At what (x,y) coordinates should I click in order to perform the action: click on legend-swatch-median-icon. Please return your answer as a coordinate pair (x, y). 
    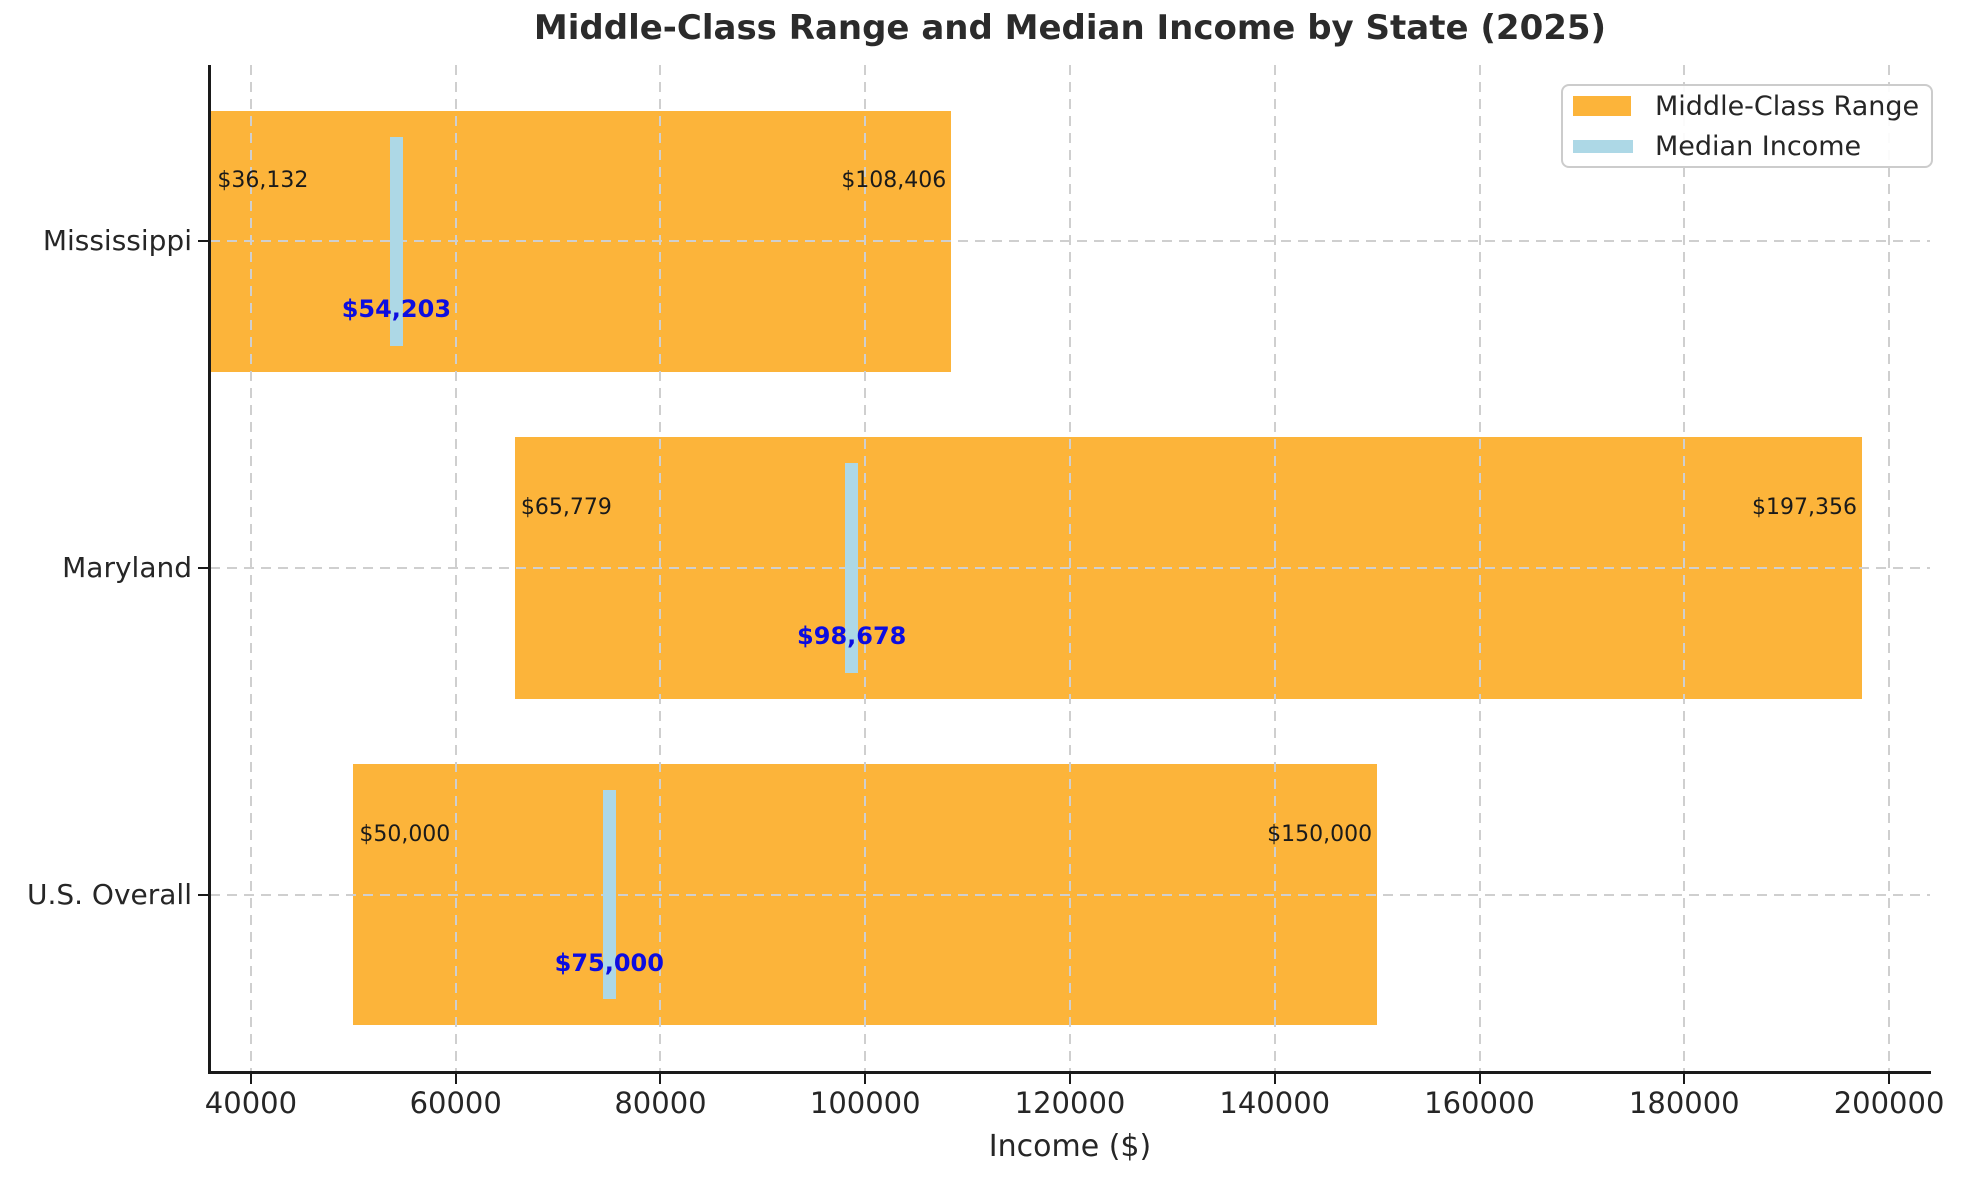
    Looking at the image, I should click on (1603, 146).